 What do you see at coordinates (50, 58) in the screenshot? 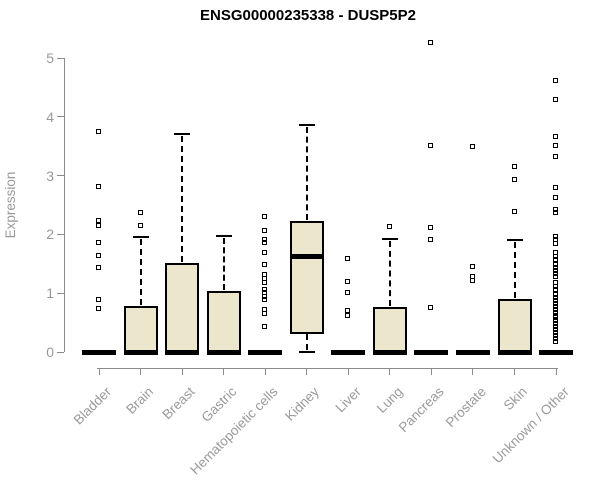
I see `y-tick-label: 5` at bounding box center [50, 58].